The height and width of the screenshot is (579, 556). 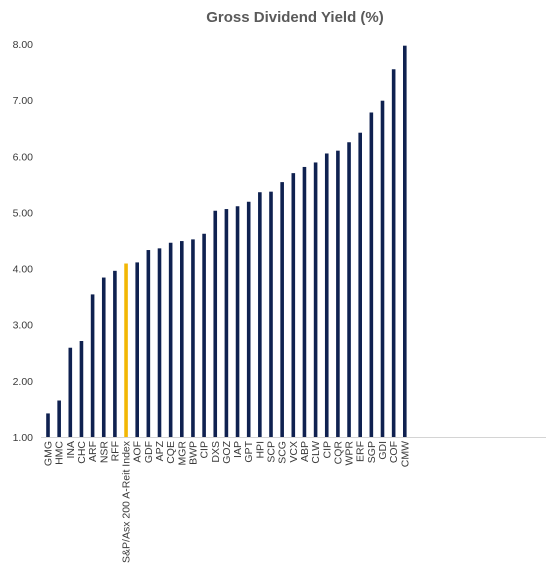 What do you see at coordinates (283, 452) in the screenshot?
I see `x-tick-label: SCG` at bounding box center [283, 452].